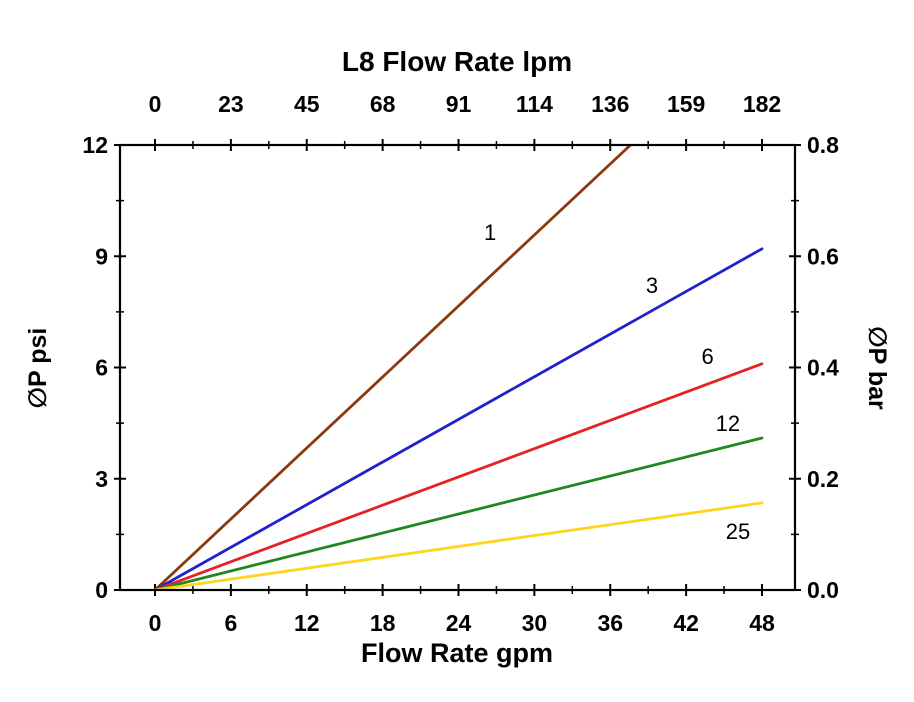 The width and height of the screenshot is (914, 702). Describe the element at coordinates (383, 623) in the screenshot. I see `bottom-axis-tick-label: 18` at that location.